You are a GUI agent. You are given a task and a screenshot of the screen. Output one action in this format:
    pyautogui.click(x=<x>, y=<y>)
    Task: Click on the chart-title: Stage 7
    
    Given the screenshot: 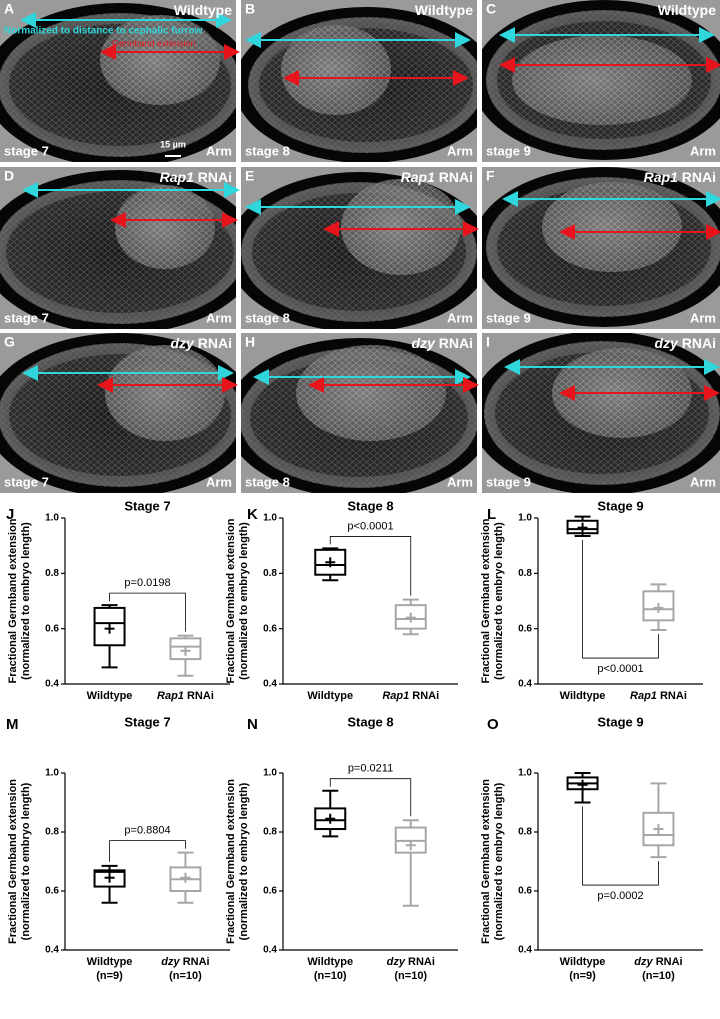 What is the action you would take?
    pyautogui.click(x=147, y=721)
    